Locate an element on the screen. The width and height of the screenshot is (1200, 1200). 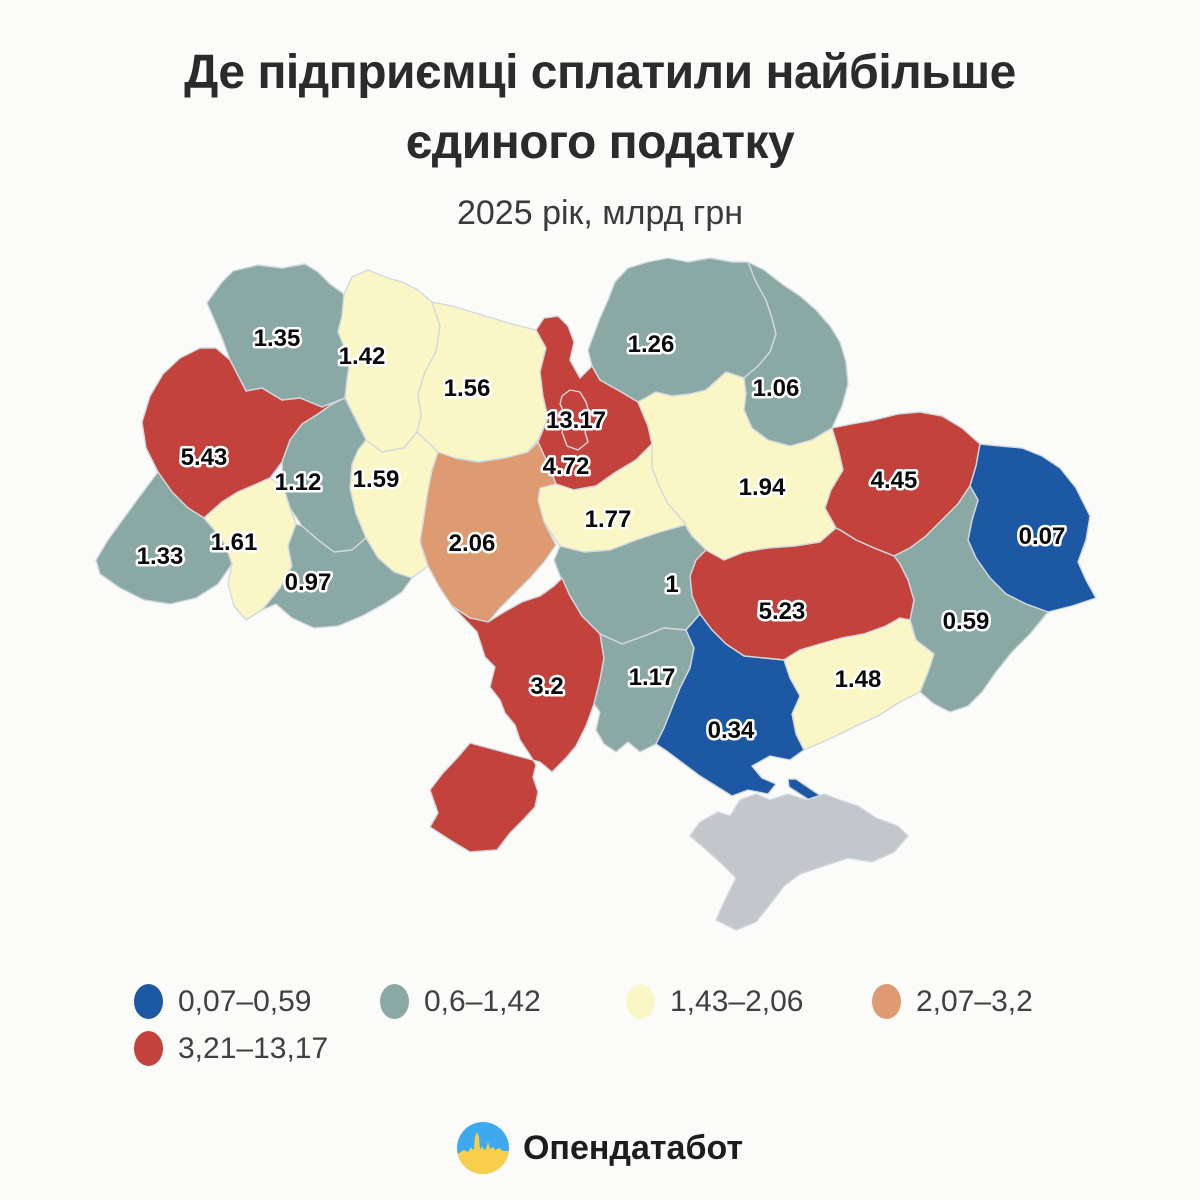
region-chernivtsi is located at coordinates (337, 576).